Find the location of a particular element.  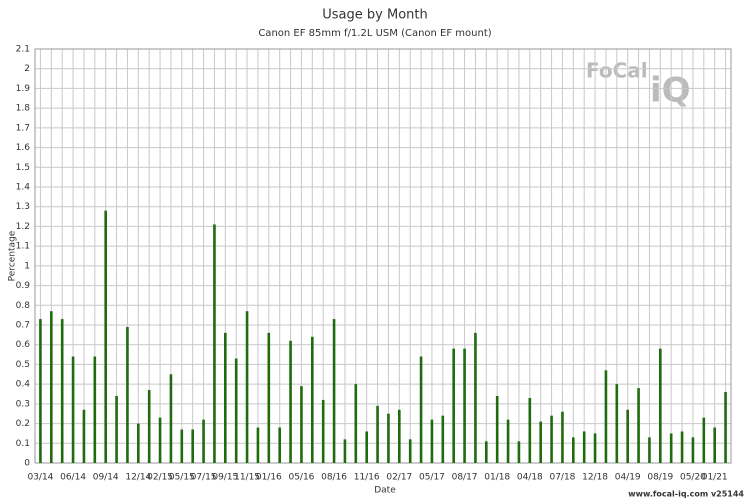

x-tick-label: 11/16 is located at coordinates (367, 478).